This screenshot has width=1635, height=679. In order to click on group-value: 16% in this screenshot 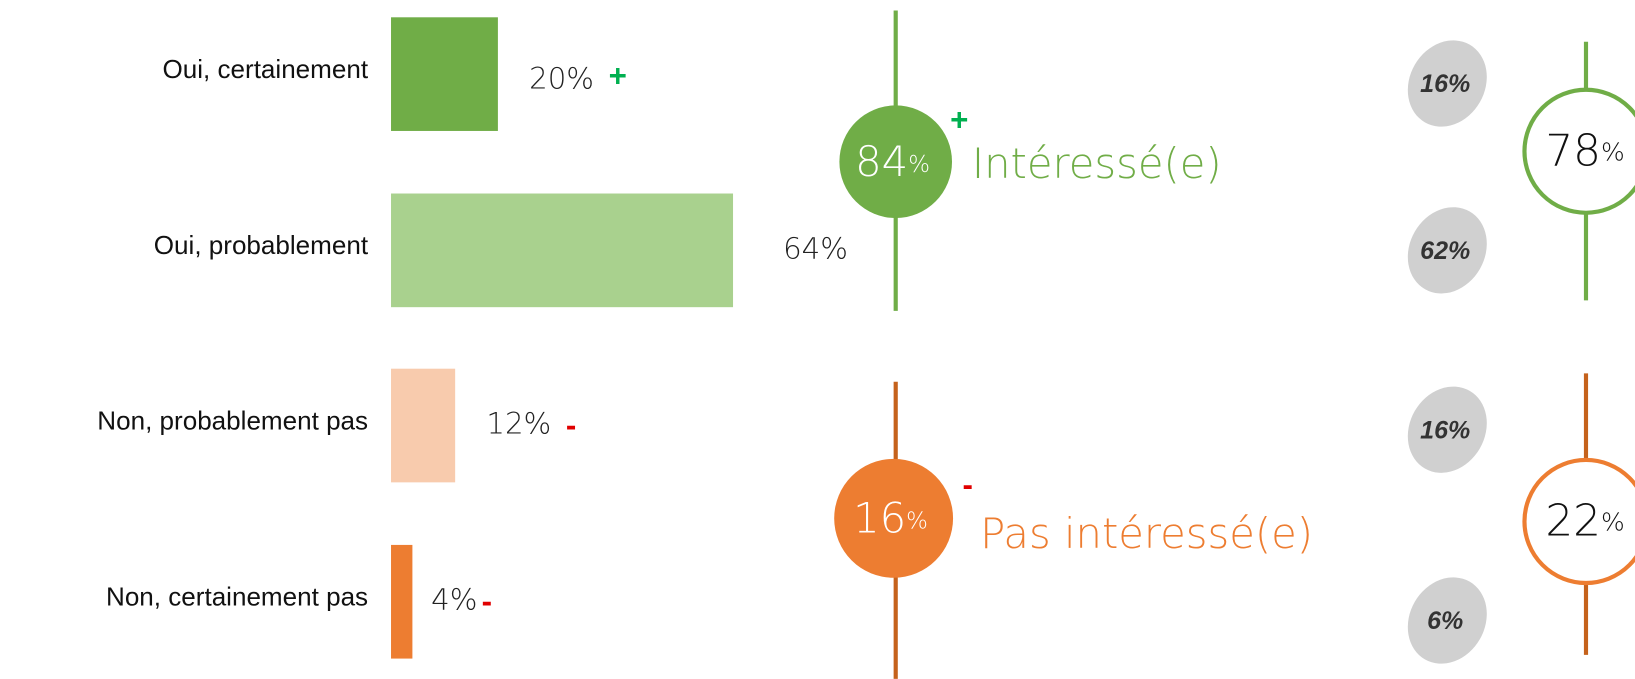, I will do `click(890, 517)`.